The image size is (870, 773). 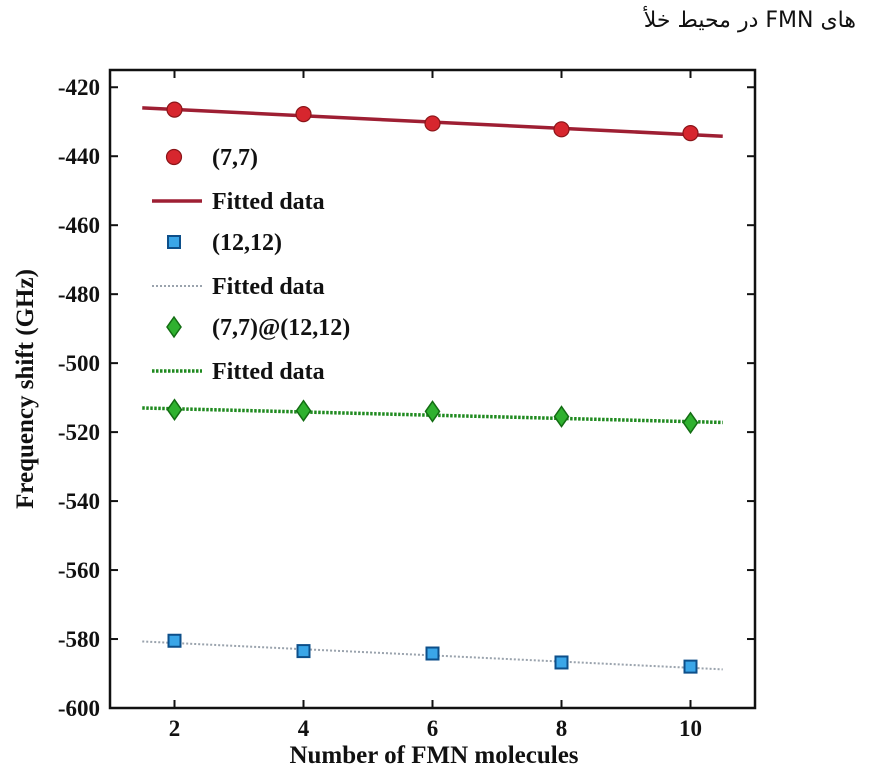 I want to click on y-tick-label: -540, so click(x=79, y=501).